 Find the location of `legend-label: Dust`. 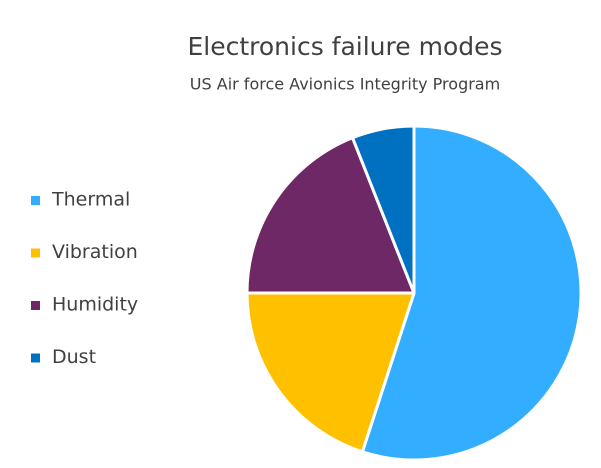

legend-label: Dust is located at coordinates (74, 357).